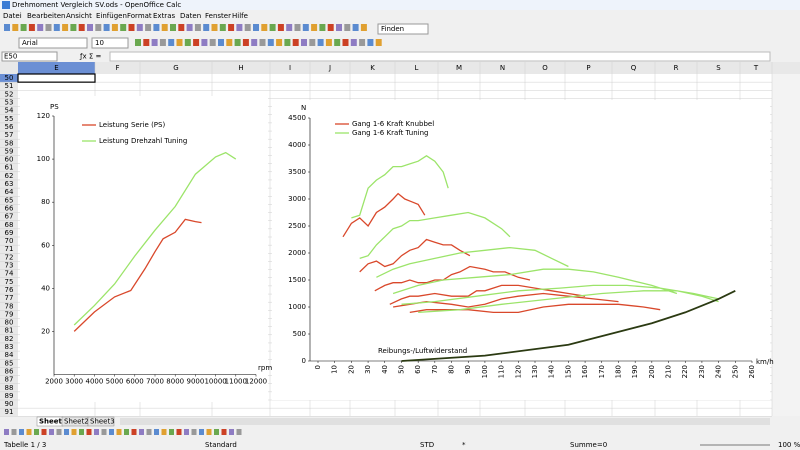 This screenshot has height=450, width=800. What do you see at coordinates (9, 282) in the screenshot?
I see `row-label: 75` at bounding box center [9, 282].